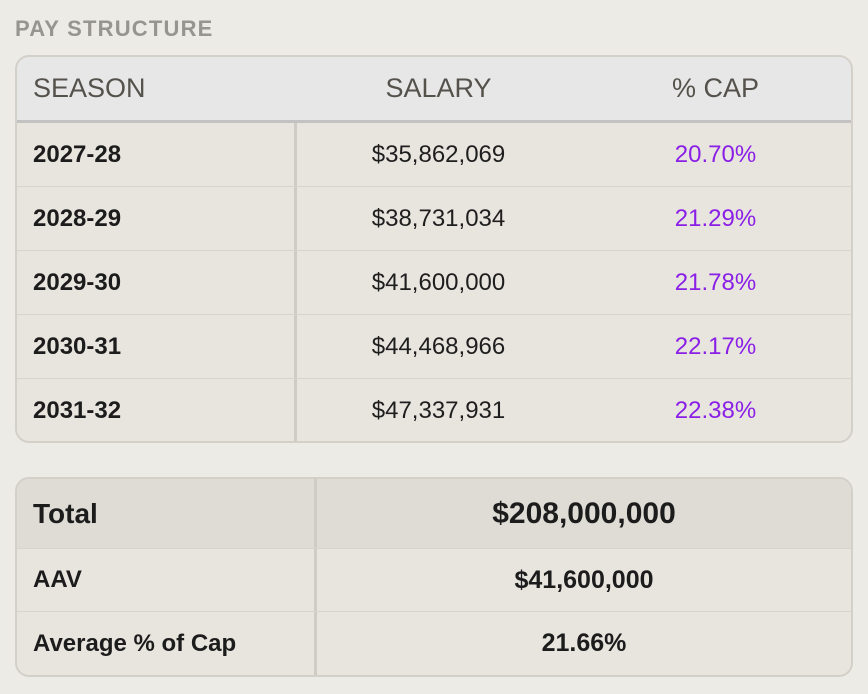 This screenshot has height=694, width=868. Describe the element at coordinates (715, 154) in the screenshot. I see `cap-percent-cell: 20.70%` at that location.